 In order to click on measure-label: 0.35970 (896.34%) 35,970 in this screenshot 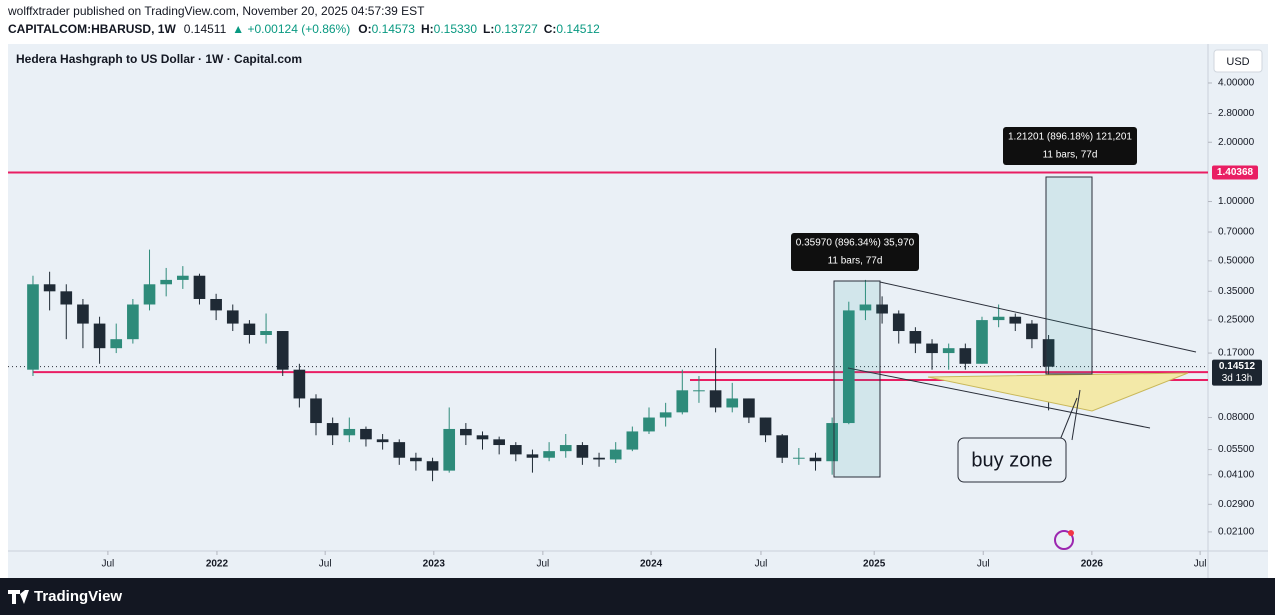, I will do `click(855, 243)`.